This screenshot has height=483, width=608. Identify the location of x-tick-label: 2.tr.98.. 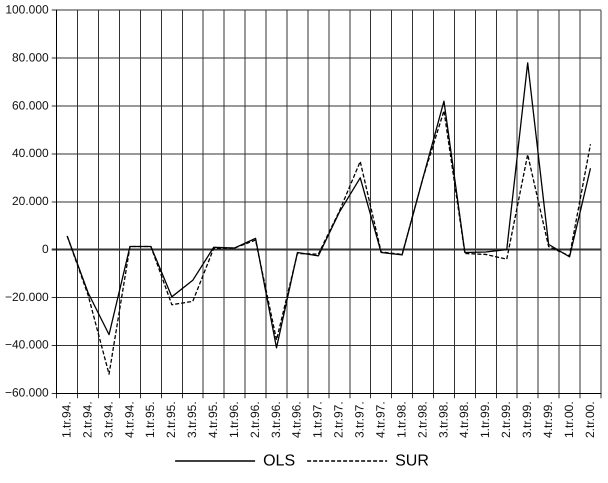
(422, 419).